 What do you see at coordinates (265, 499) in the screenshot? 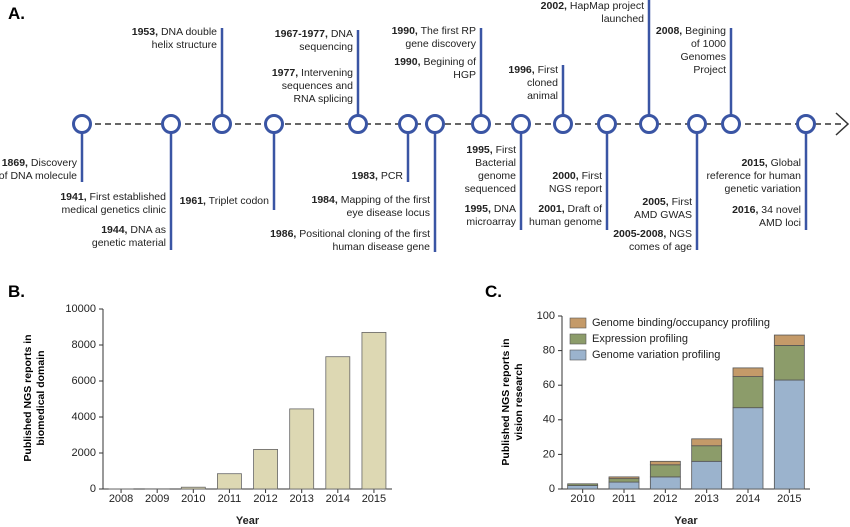
I see `x-tick-label: 2012` at bounding box center [265, 499].